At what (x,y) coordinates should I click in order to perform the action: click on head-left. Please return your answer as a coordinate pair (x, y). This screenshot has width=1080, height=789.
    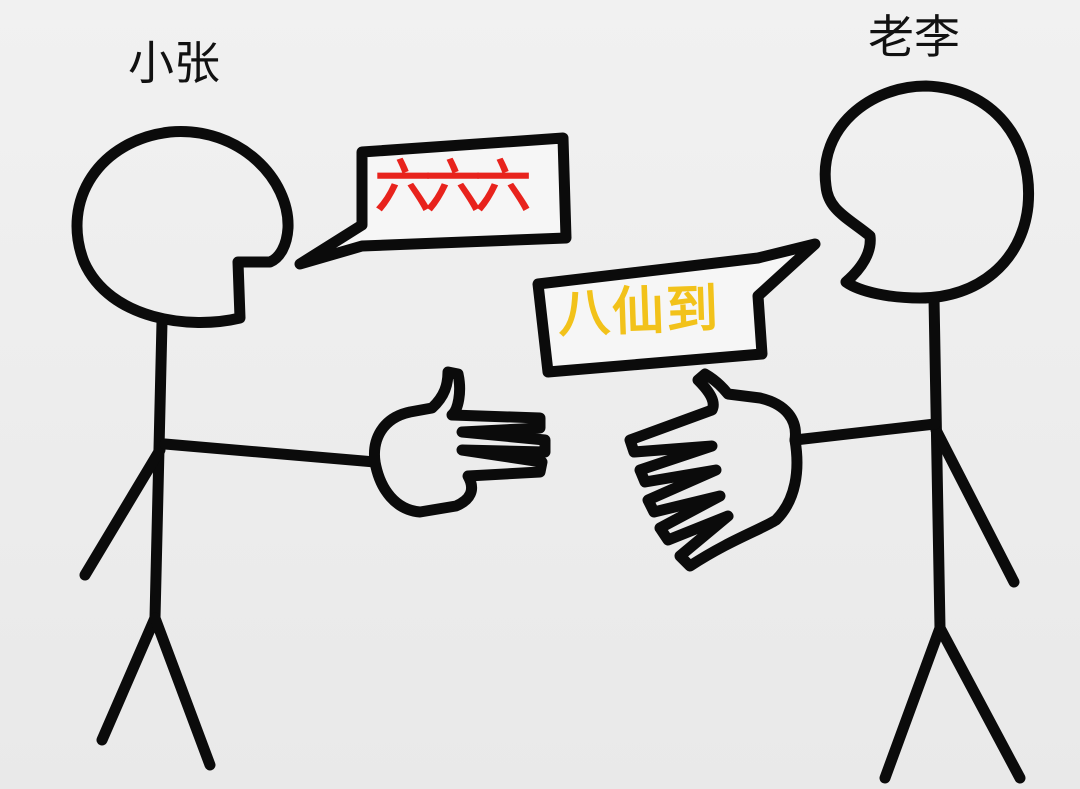
    Looking at the image, I should click on (182, 227).